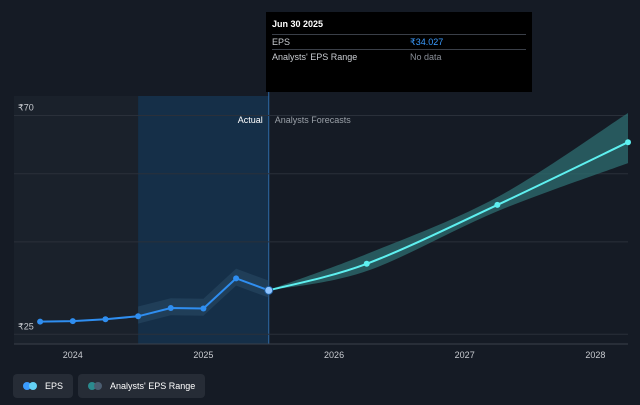 The image size is (640, 405). What do you see at coordinates (26, 326) in the screenshot?
I see `y-tick-label: ₹25` at bounding box center [26, 326].